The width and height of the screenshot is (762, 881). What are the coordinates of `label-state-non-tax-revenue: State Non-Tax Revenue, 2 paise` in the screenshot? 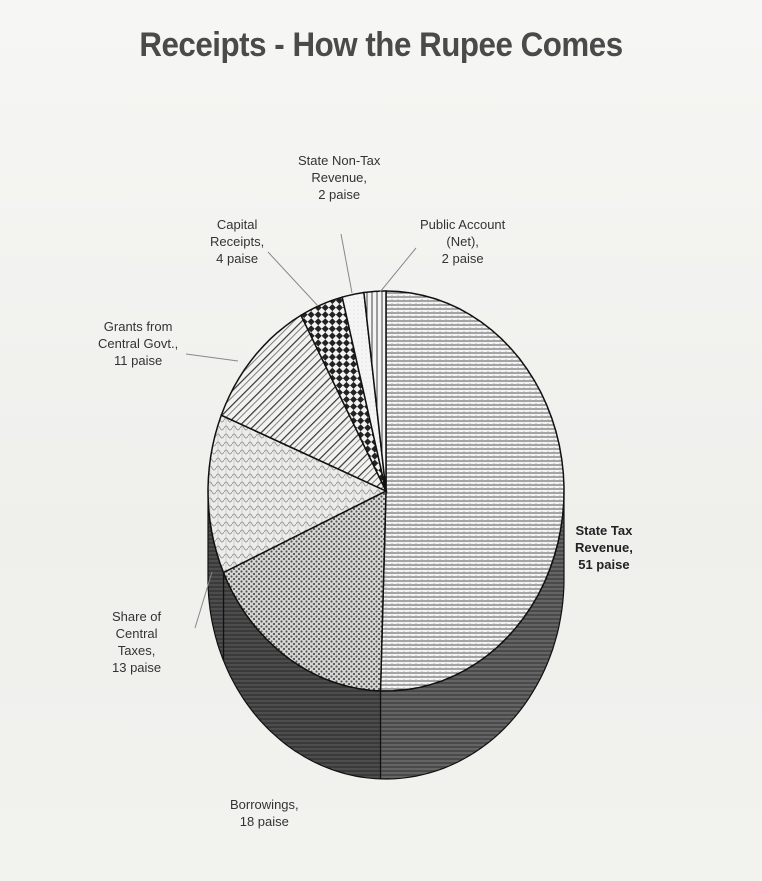 It's located at (339, 177).